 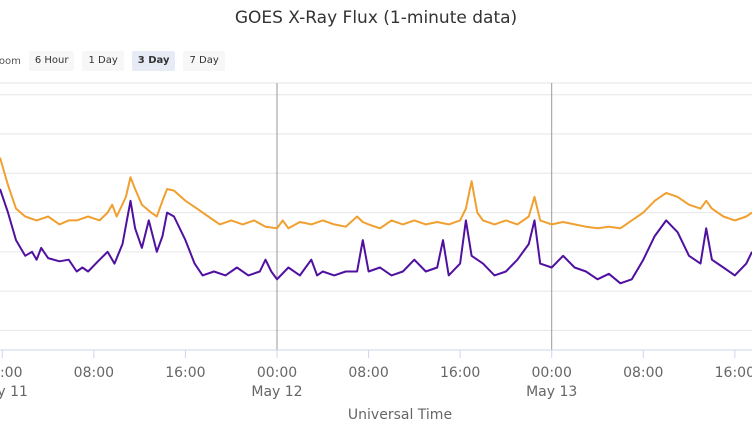 I want to click on x-date-label: May 11, so click(x=14, y=392).